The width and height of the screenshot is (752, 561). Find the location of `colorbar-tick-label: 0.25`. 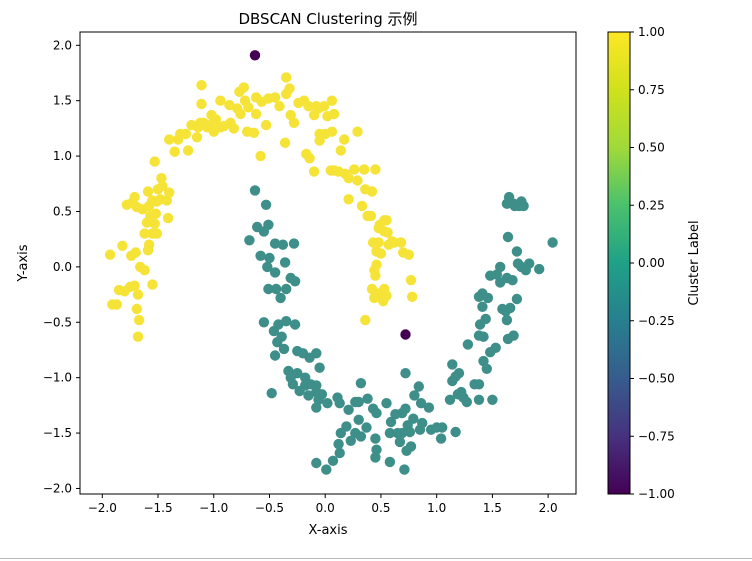

colorbar-tick-label: 0.25 is located at coordinates (651, 205).